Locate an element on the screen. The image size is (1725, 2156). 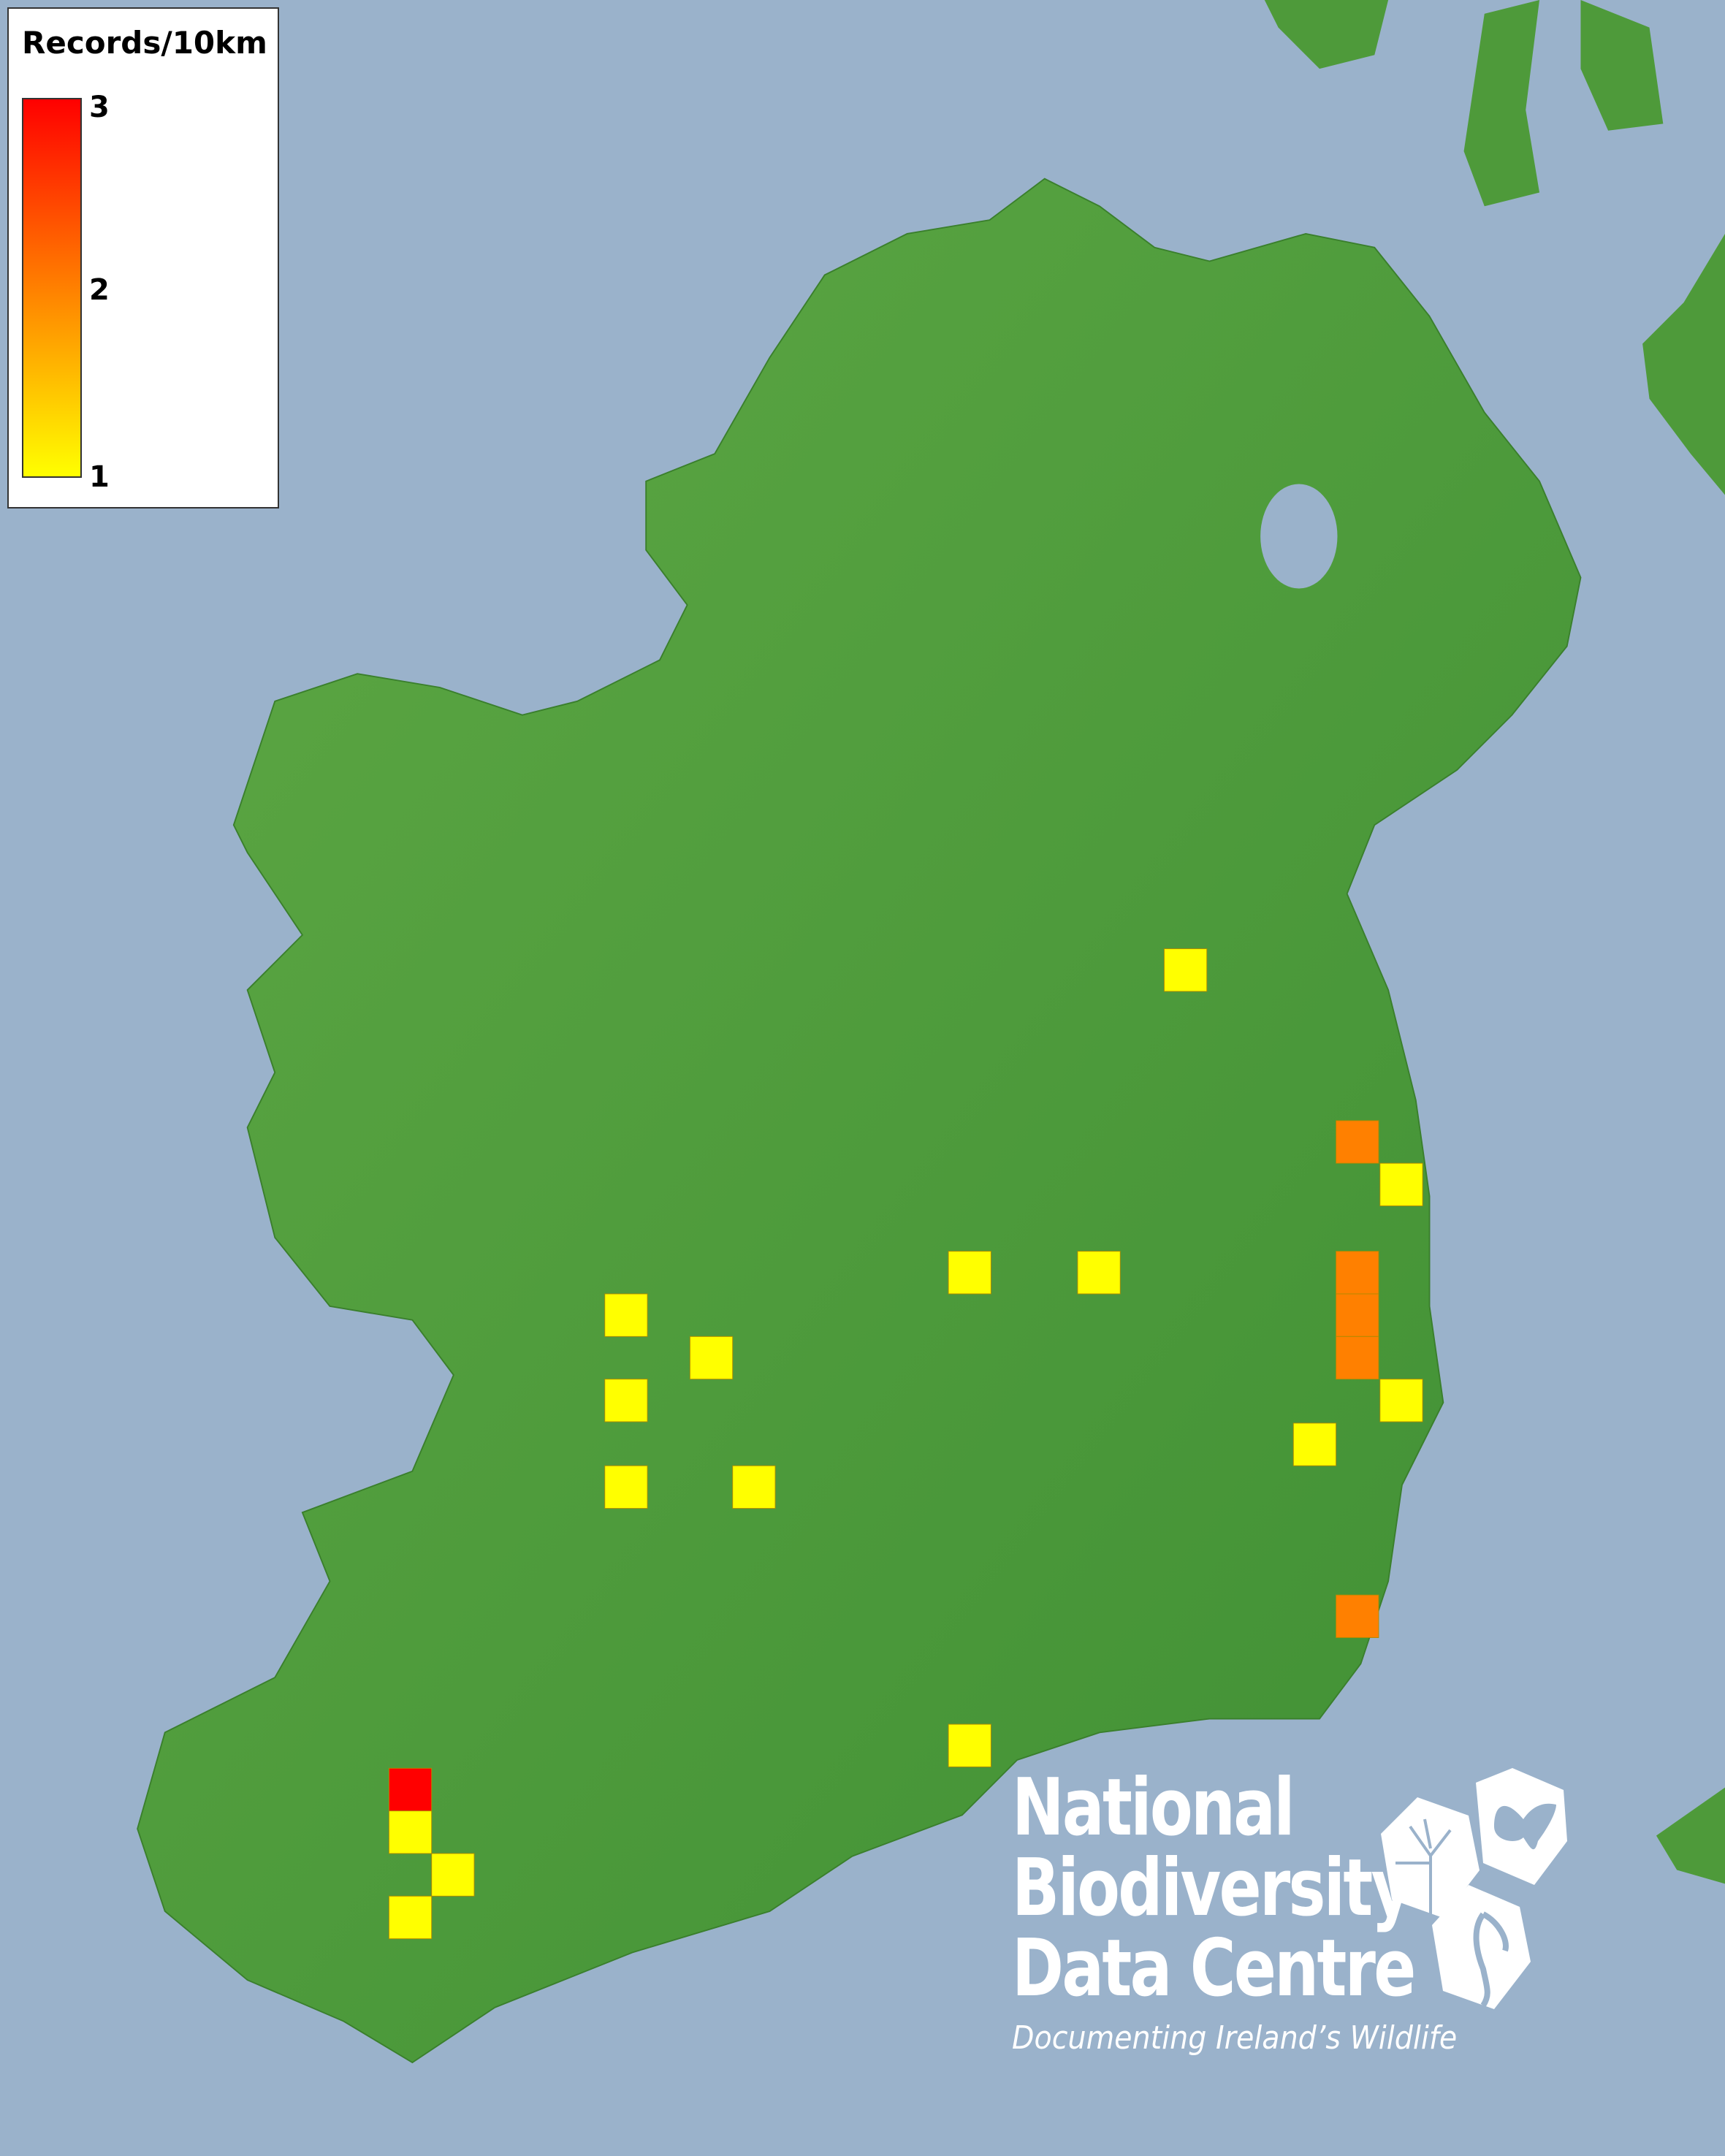
scotland-mainland is located at coordinates (1683, 364).